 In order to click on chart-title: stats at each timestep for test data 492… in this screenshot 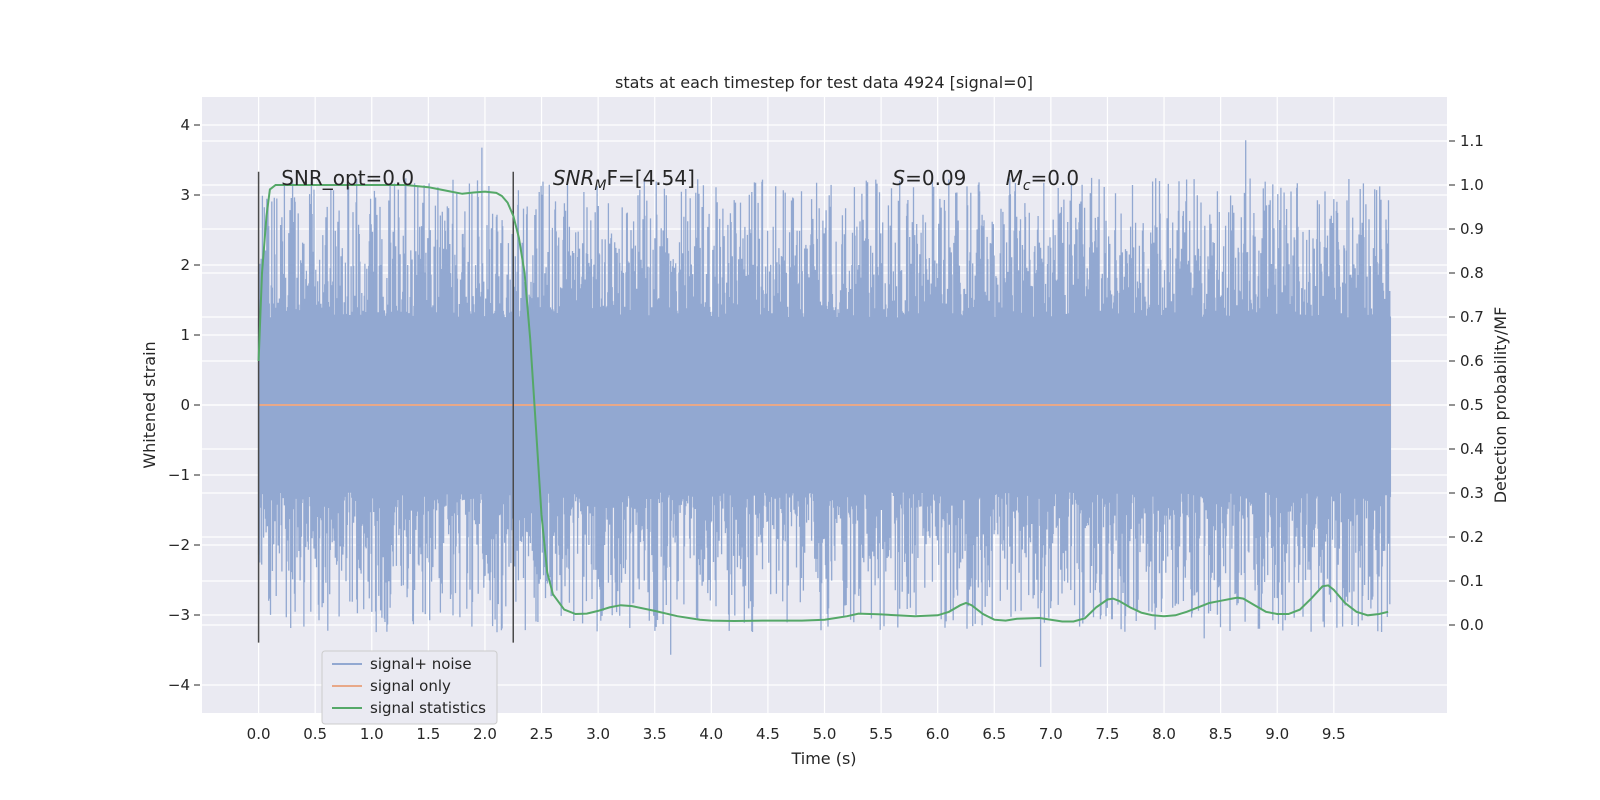, I will do `click(824, 82)`.